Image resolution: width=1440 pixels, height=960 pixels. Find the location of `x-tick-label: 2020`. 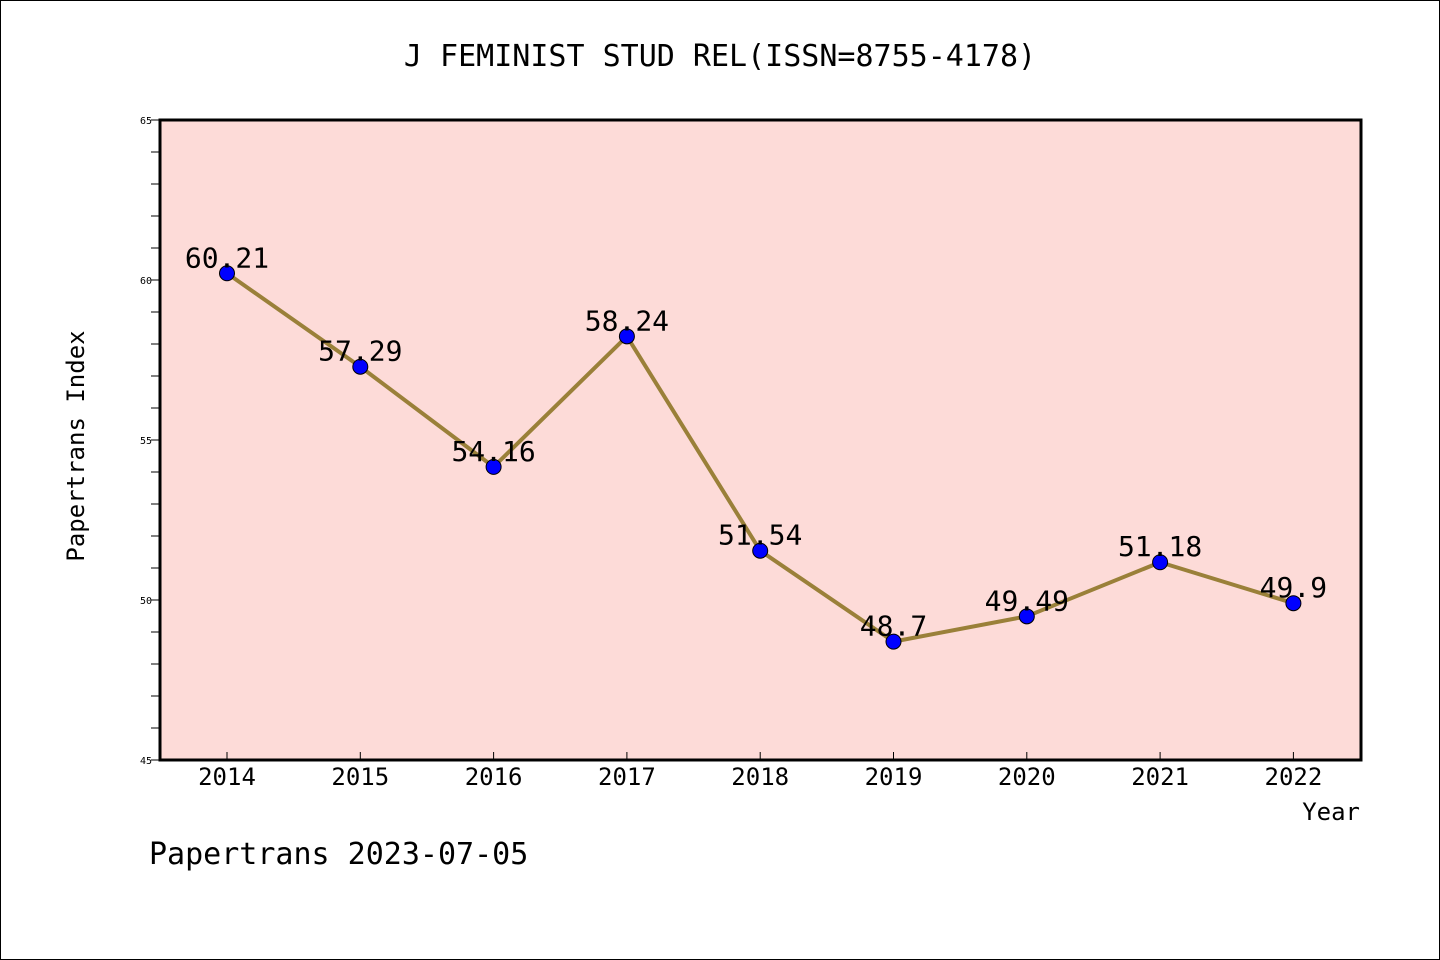

x-tick-label: 2020 is located at coordinates (1027, 777).